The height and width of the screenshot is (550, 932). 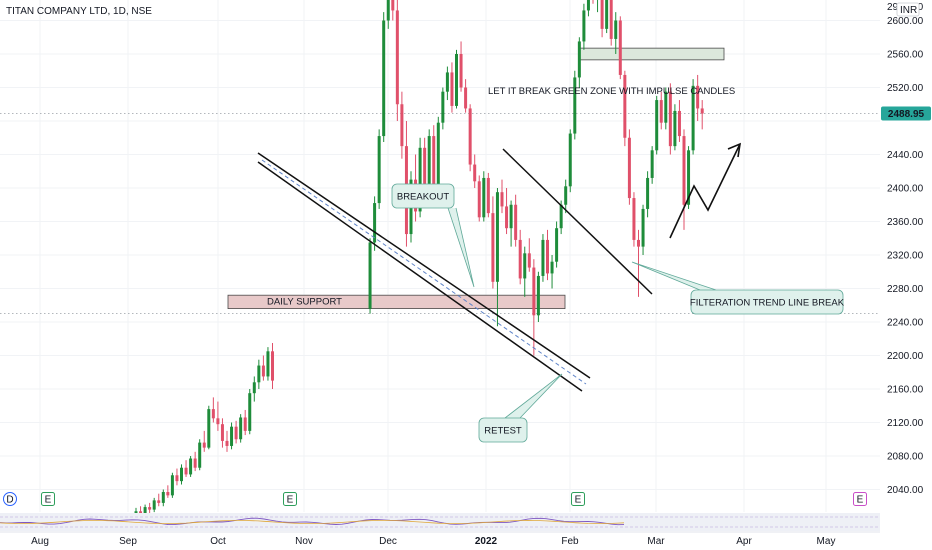 I want to click on currency-badge, so click(x=908, y=9).